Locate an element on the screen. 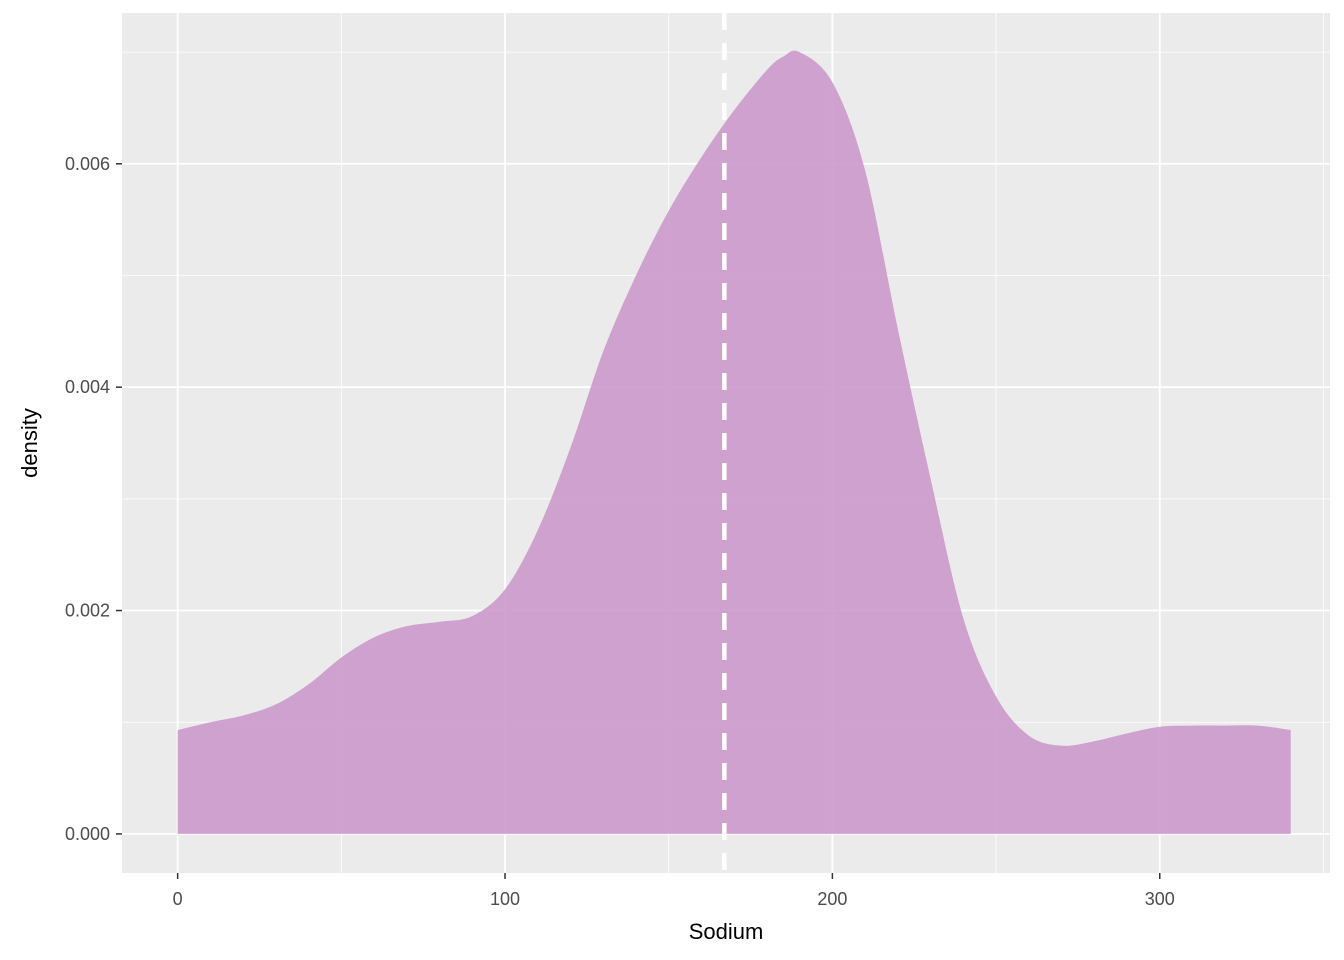 The image size is (1344, 960). x-axis-title: Sodium is located at coordinates (726, 931).